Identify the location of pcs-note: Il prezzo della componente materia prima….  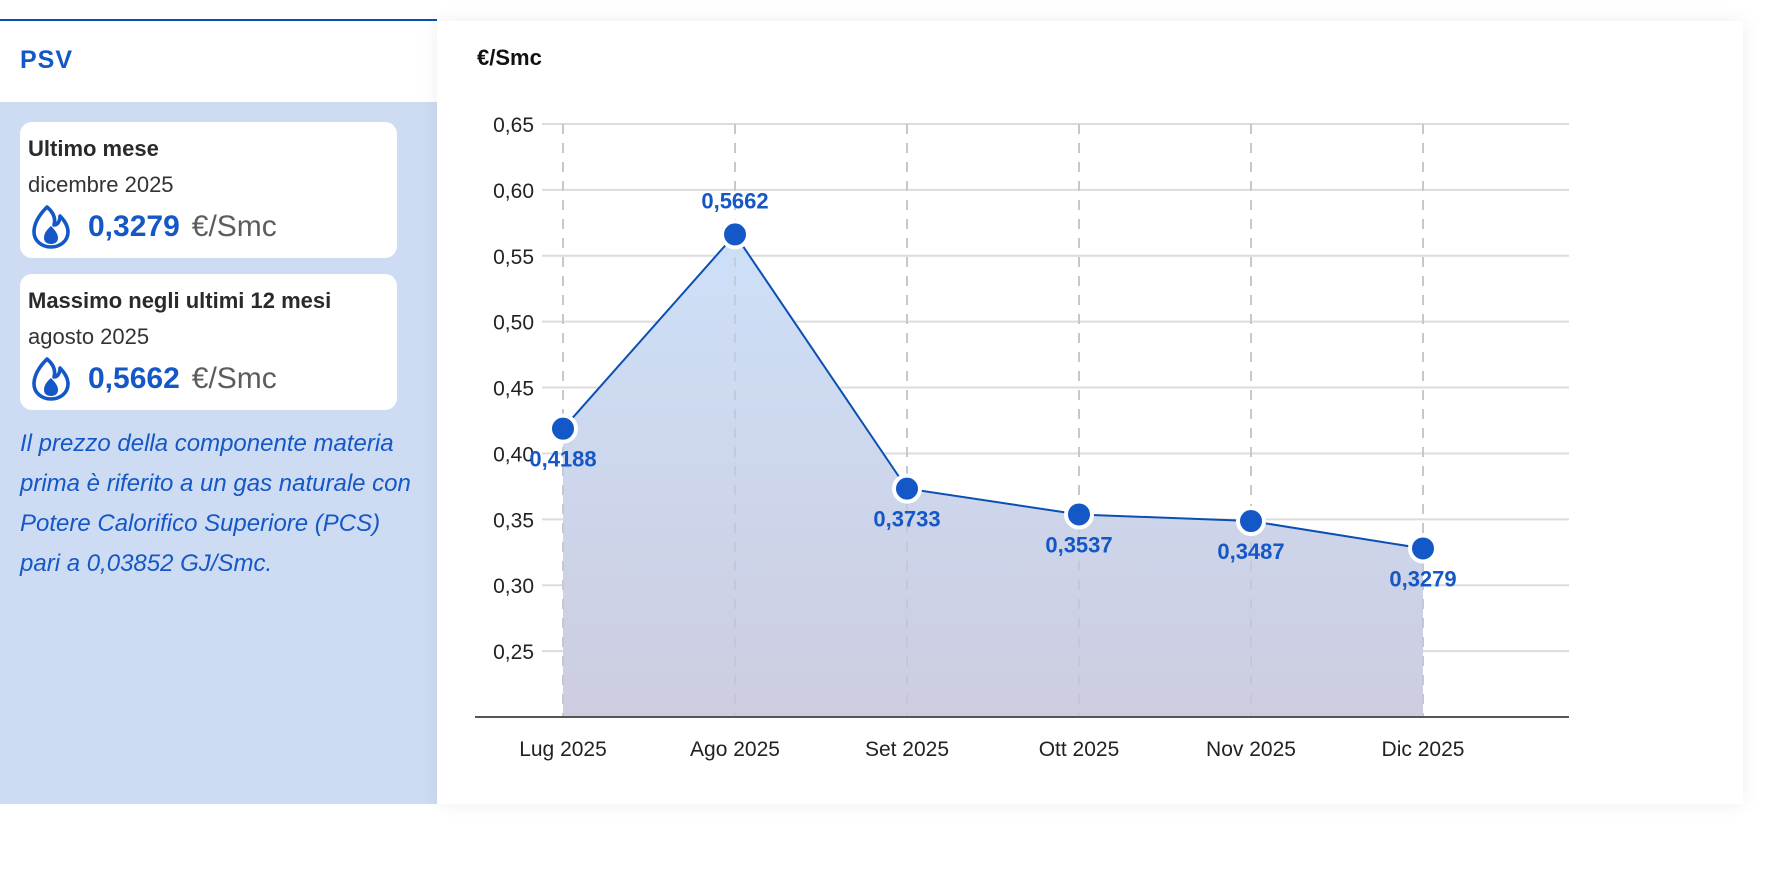
(215, 503).